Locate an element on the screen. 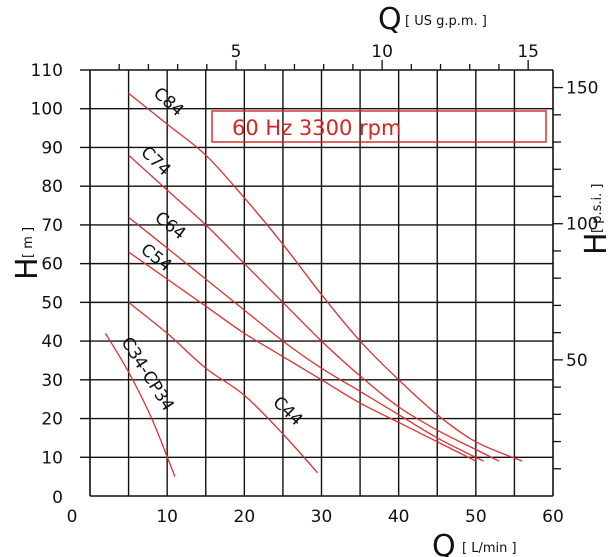 This screenshot has height=557, width=615. curve-label-c34-cp34: C34-CP34 is located at coordinates (147, 374).